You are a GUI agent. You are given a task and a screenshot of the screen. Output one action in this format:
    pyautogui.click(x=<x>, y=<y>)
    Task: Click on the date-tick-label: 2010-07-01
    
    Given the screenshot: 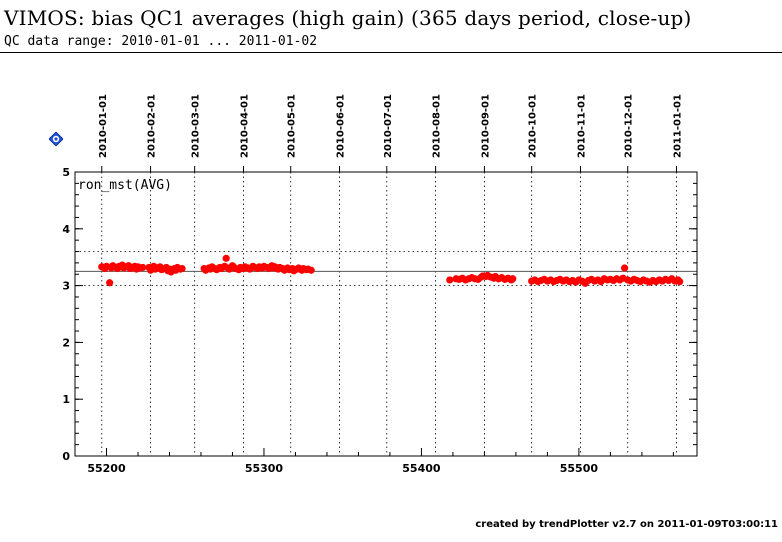 What is the action you would take?
    pyautogui.click(x=388, y=126)
    